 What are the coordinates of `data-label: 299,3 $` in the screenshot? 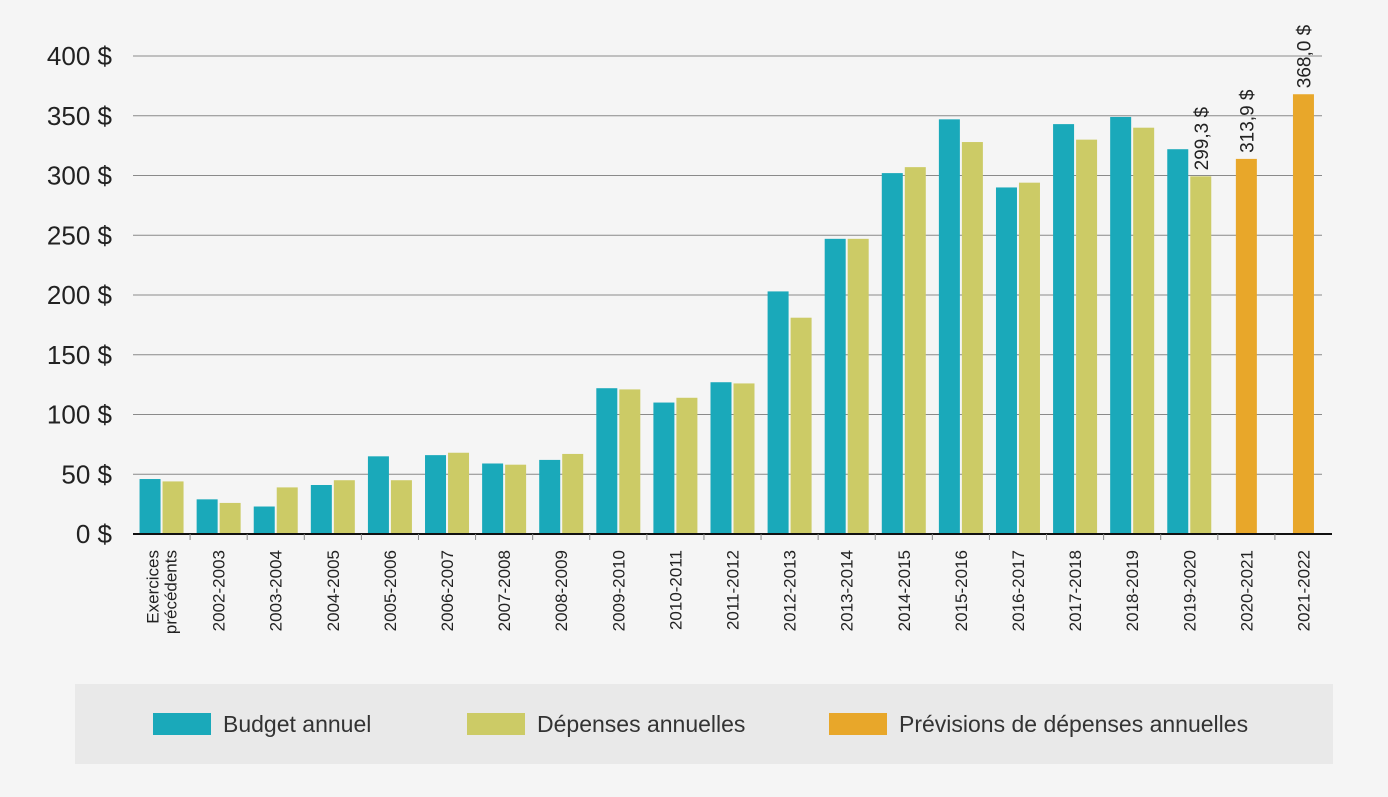 It's located at (1202, 139).